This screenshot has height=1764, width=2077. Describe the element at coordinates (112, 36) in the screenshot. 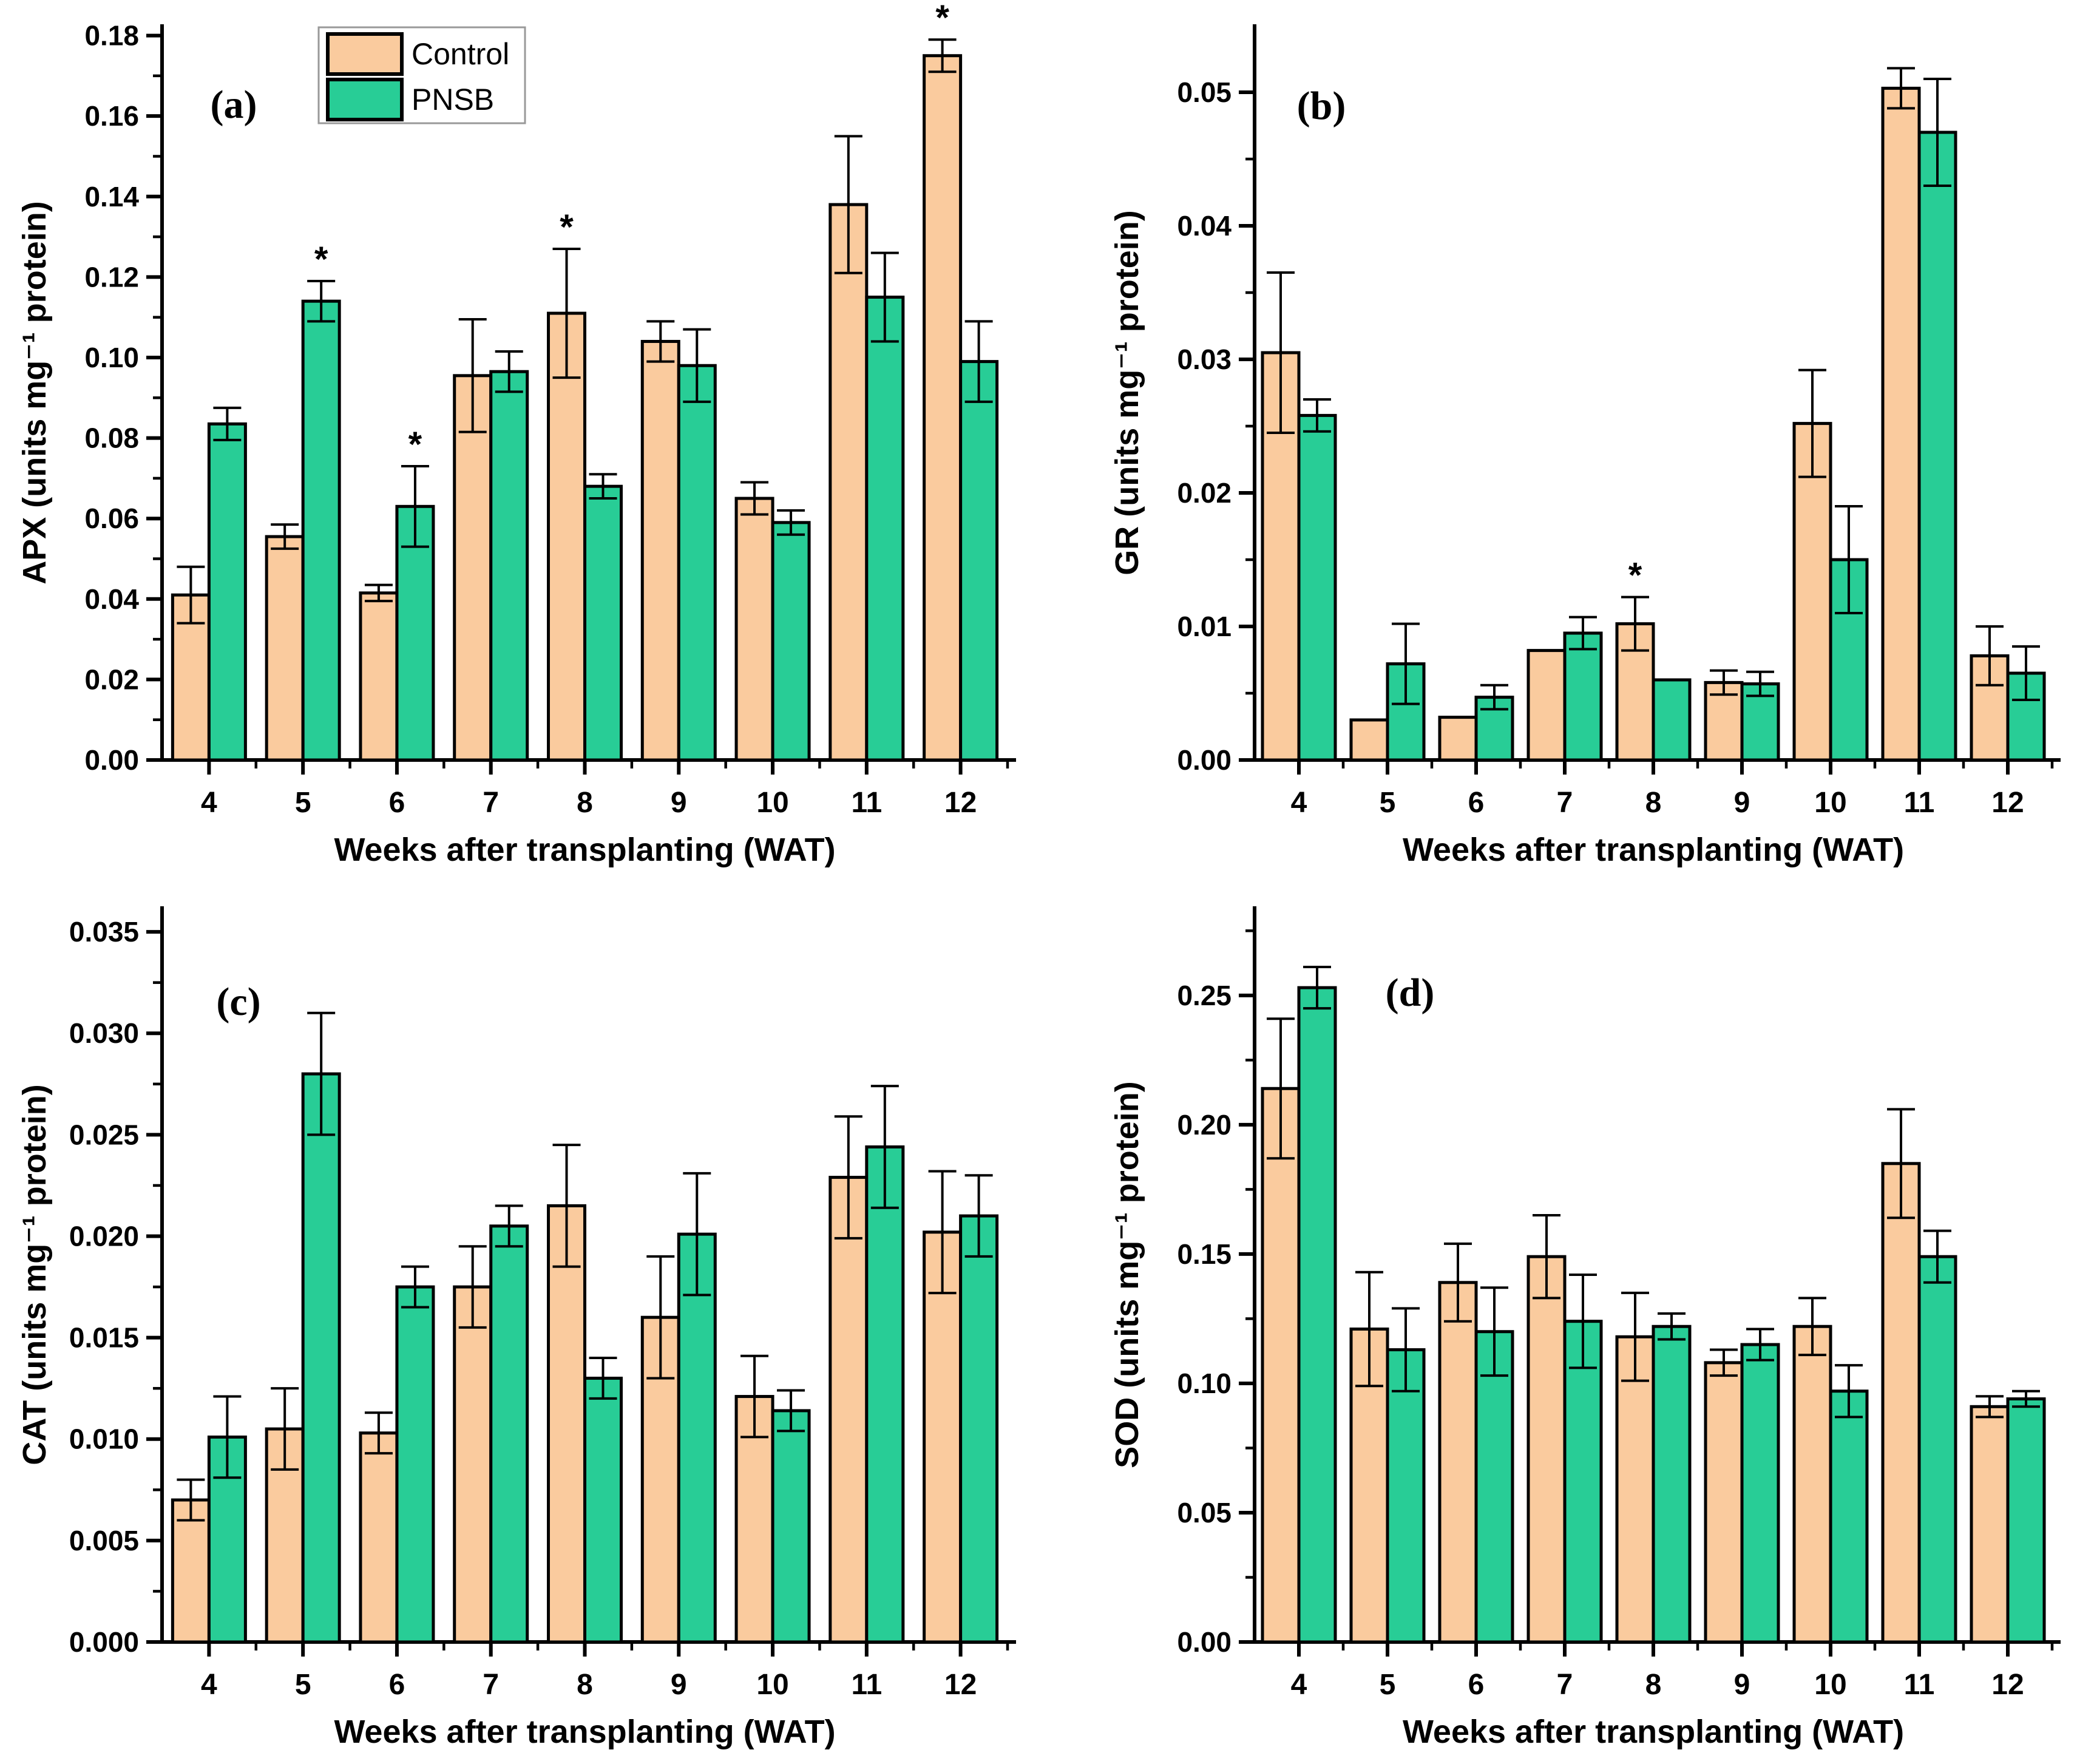

I see `y-tick-label: 0.18` at that location.